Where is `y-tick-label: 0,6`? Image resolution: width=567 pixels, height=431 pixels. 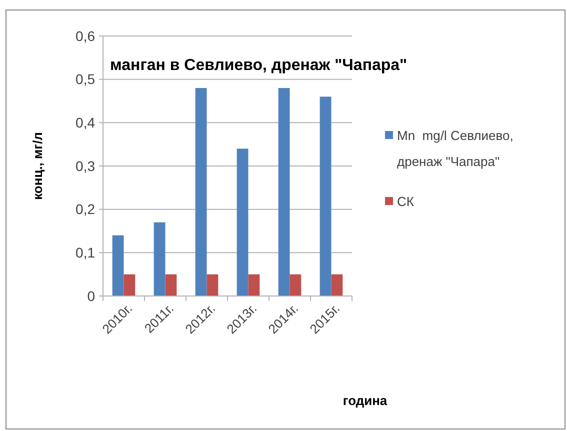 y-tick-label: 0,6 is located at coordinates (86, 36).